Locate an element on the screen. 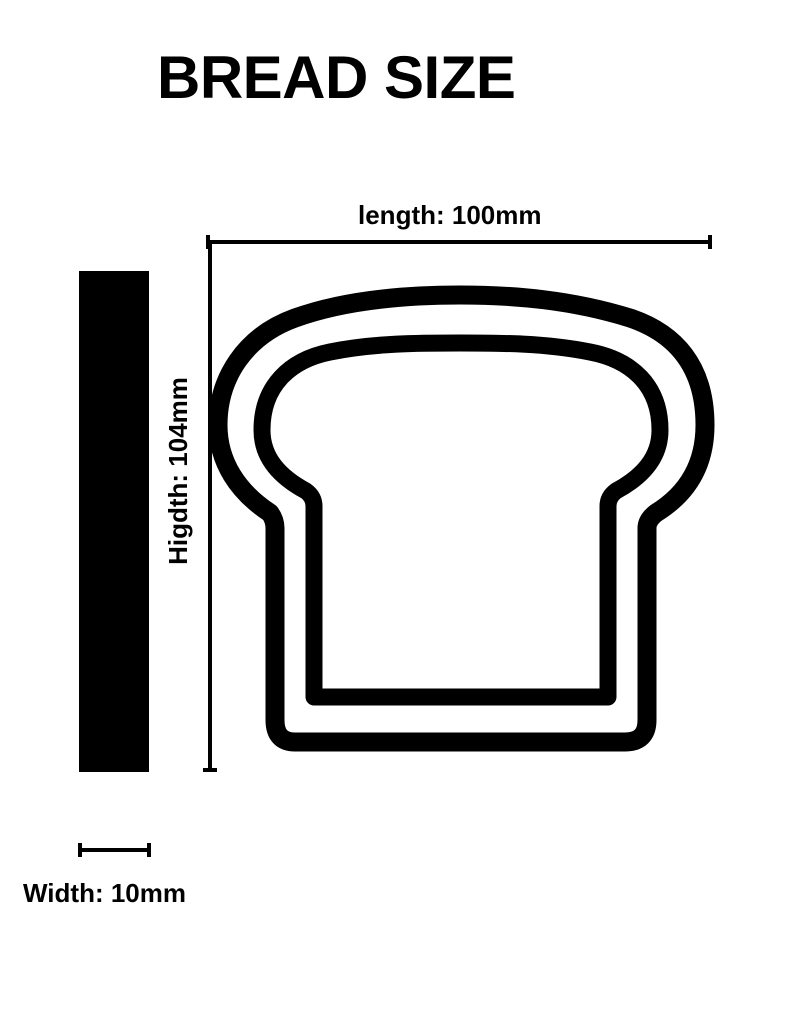 The height and width of the screenshot is (1024, 790). length-dimension-line is located at coordinates (459, 242).